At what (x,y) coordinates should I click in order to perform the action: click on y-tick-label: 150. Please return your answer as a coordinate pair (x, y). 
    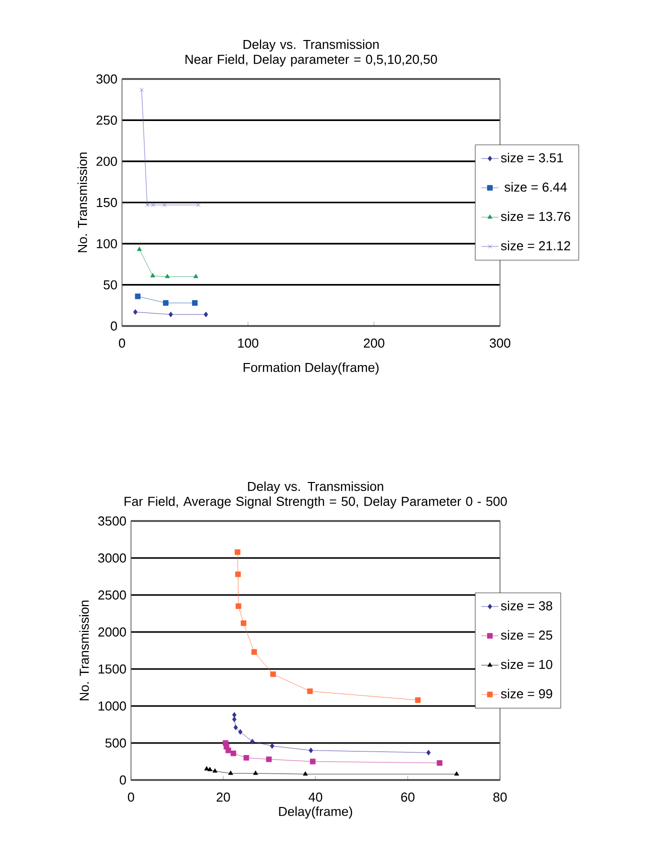
    Looking at the image, I should click on (106, 203).